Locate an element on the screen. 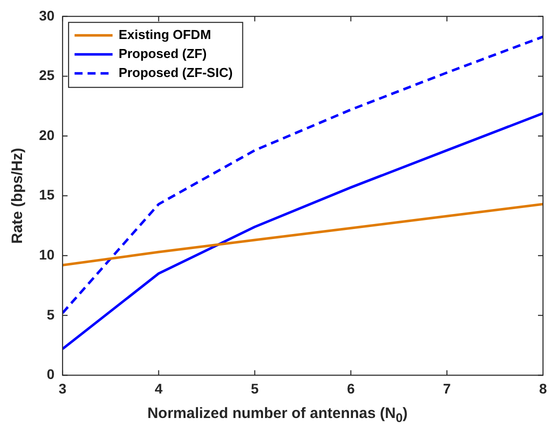 The height and width of the screenshot is (436, 555). legend-label: Proposed (ZF) is located at coordinates (162, 53).